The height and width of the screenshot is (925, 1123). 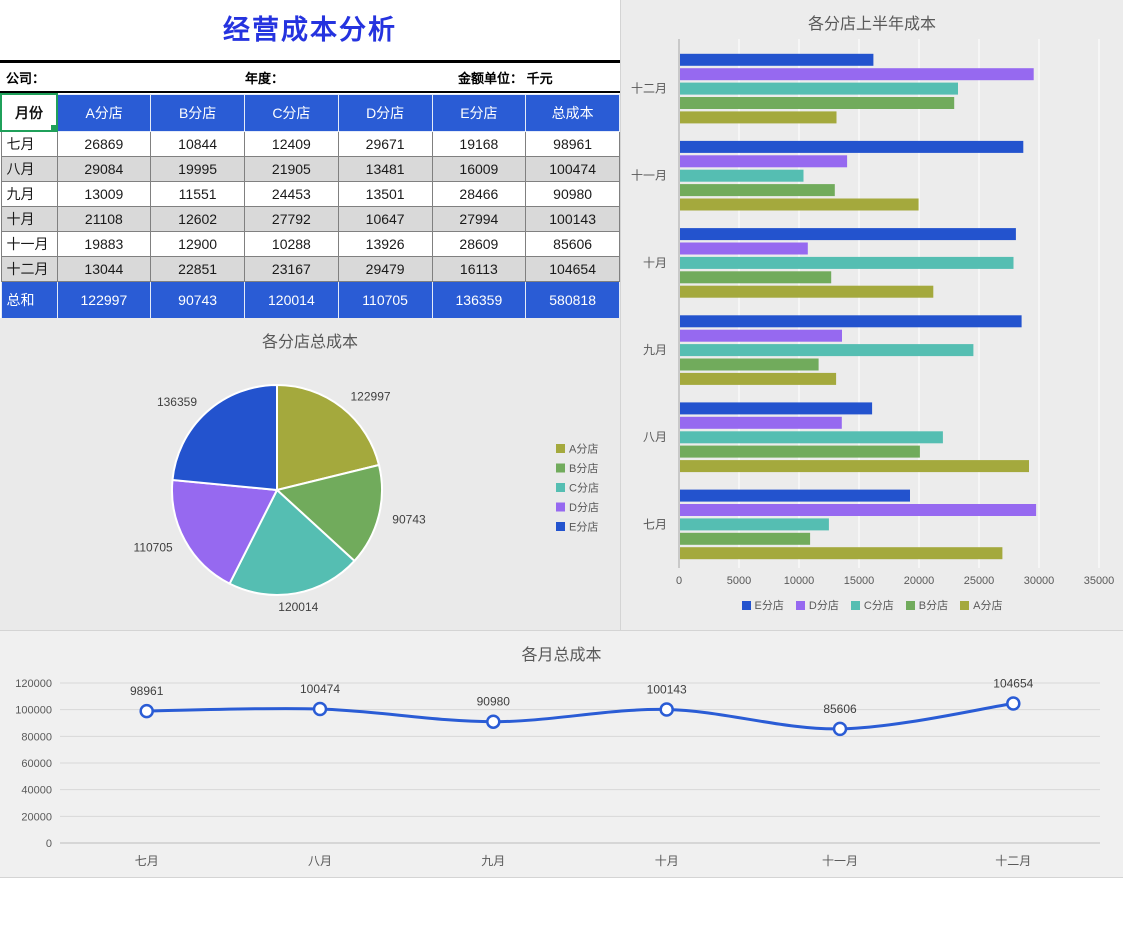 I want to click on value-cell: 16009, so click(x=479, y=168).